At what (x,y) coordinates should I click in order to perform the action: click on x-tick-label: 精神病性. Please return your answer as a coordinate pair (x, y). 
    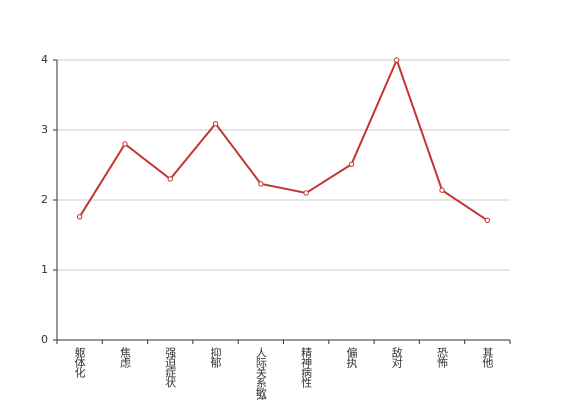
    Looking at the image, I should click on (306, 368).